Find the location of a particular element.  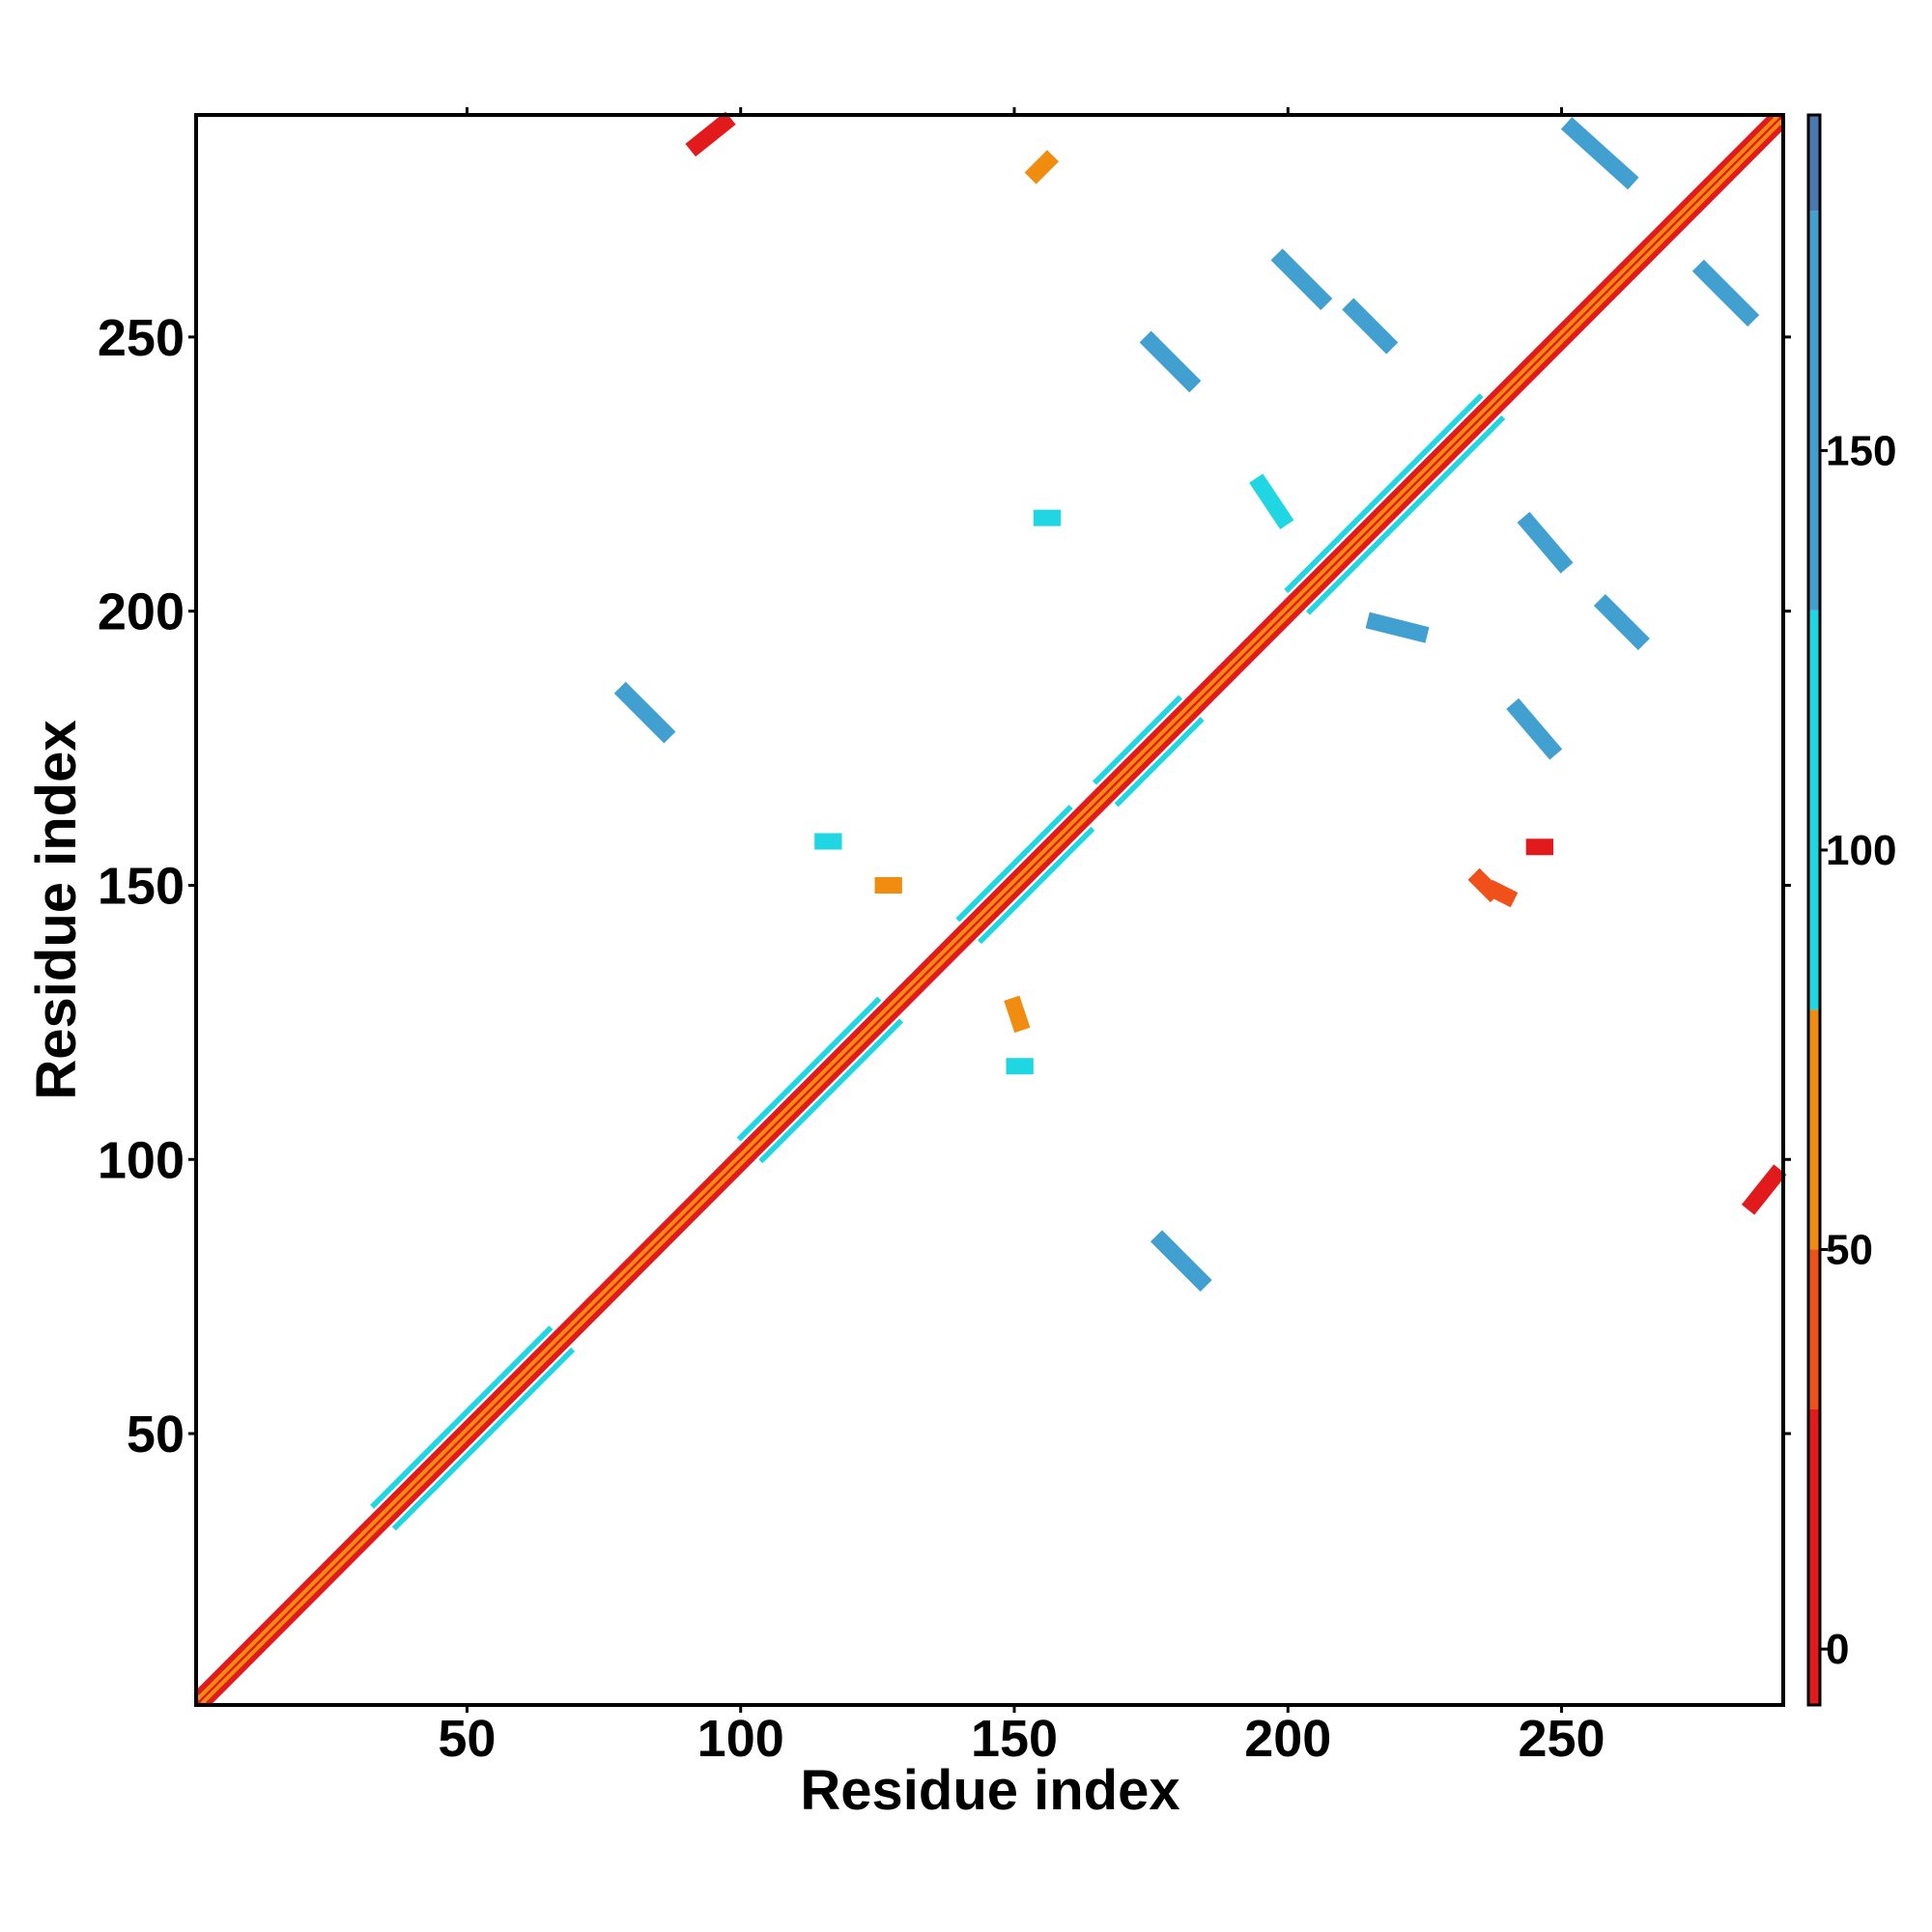

x-tick-label: 150 is located at coordinates (1014, 1739).